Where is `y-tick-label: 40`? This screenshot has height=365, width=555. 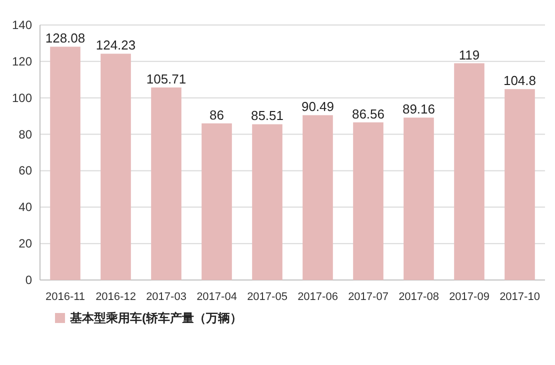 y-tick-label: 40 is located at coordinates (25, 207).